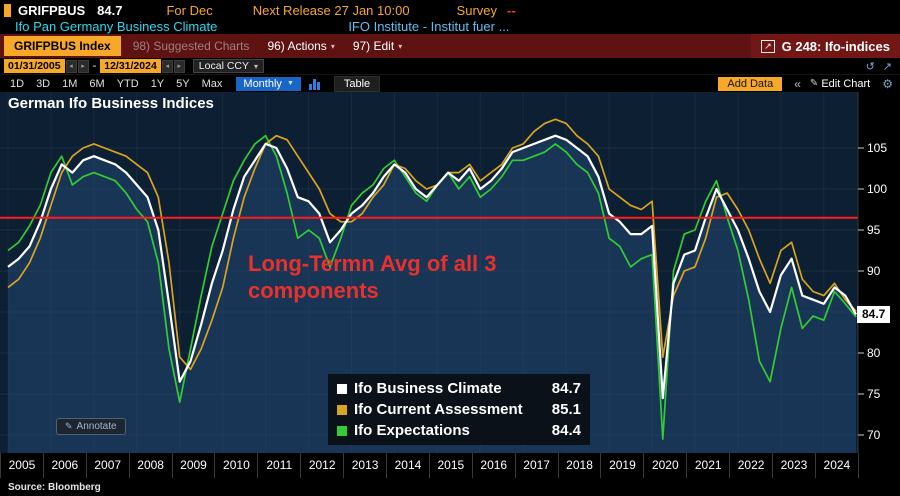  What do you see at coordinates (750, 465) in the screenshot?
I see `x-axis-year-label: 2022` at bounding box center [750, 465].